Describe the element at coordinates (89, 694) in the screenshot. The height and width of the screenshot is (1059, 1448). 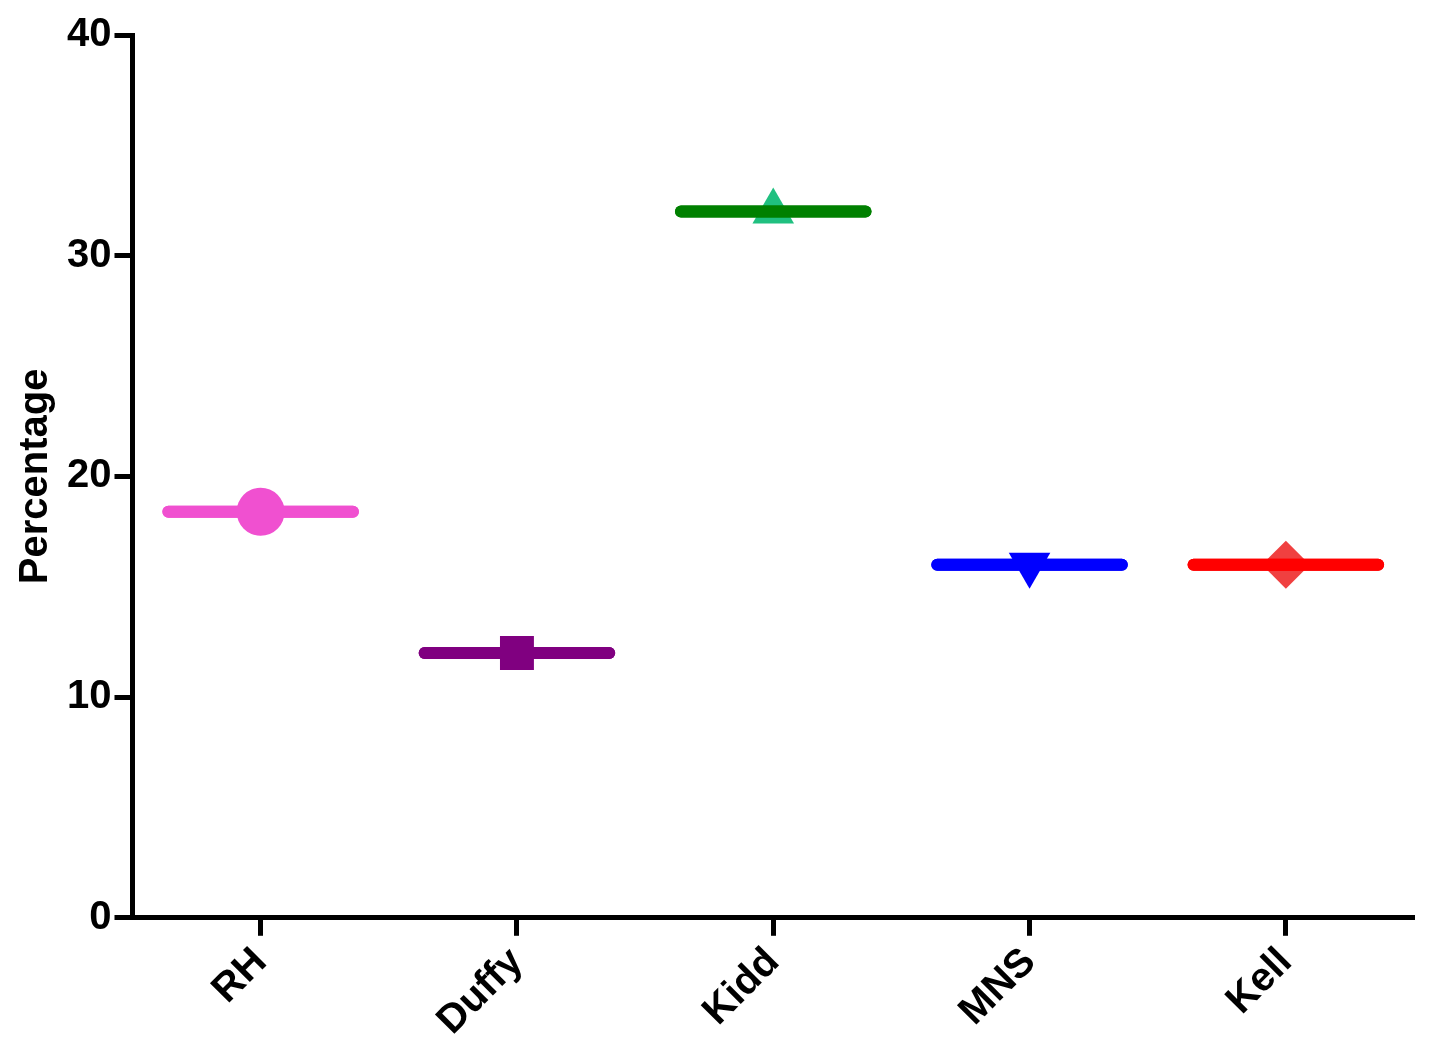
I see `y-tick-label: 10` at that location.